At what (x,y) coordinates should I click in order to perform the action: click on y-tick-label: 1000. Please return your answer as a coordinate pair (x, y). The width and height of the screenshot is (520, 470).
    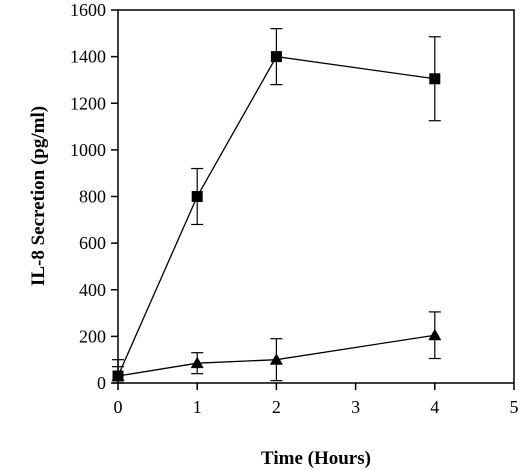
    Looking at the image, I should click on (88, 150).